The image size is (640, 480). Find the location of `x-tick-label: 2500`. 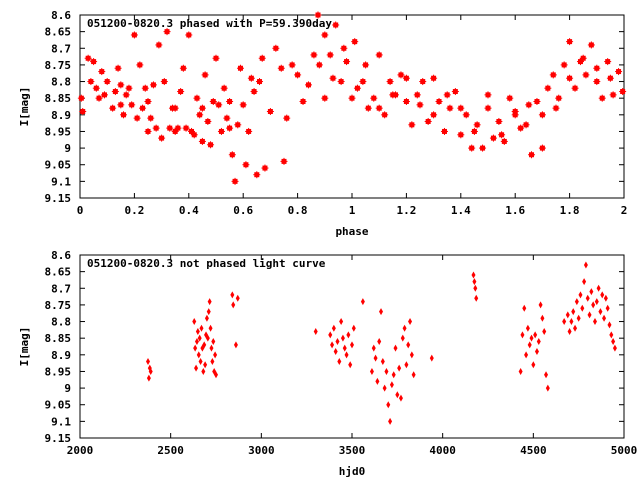

x-tick-label: 2500 is located at coordinates (170, 450).